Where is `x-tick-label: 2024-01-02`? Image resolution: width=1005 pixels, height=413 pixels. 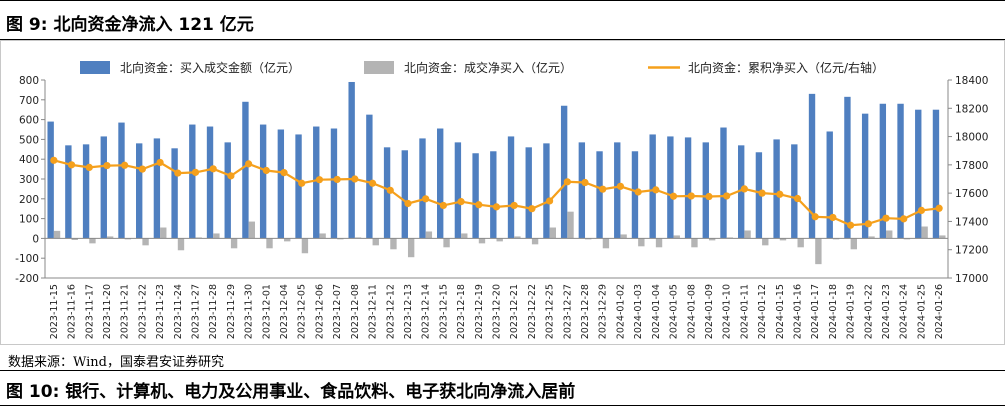 x-tick-label: 2024-01-02 is located at coordinates (620, 311).